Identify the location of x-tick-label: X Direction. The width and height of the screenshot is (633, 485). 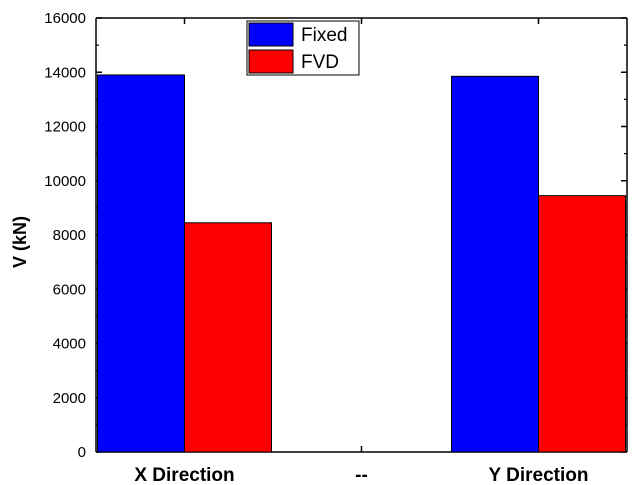
(184, 475).